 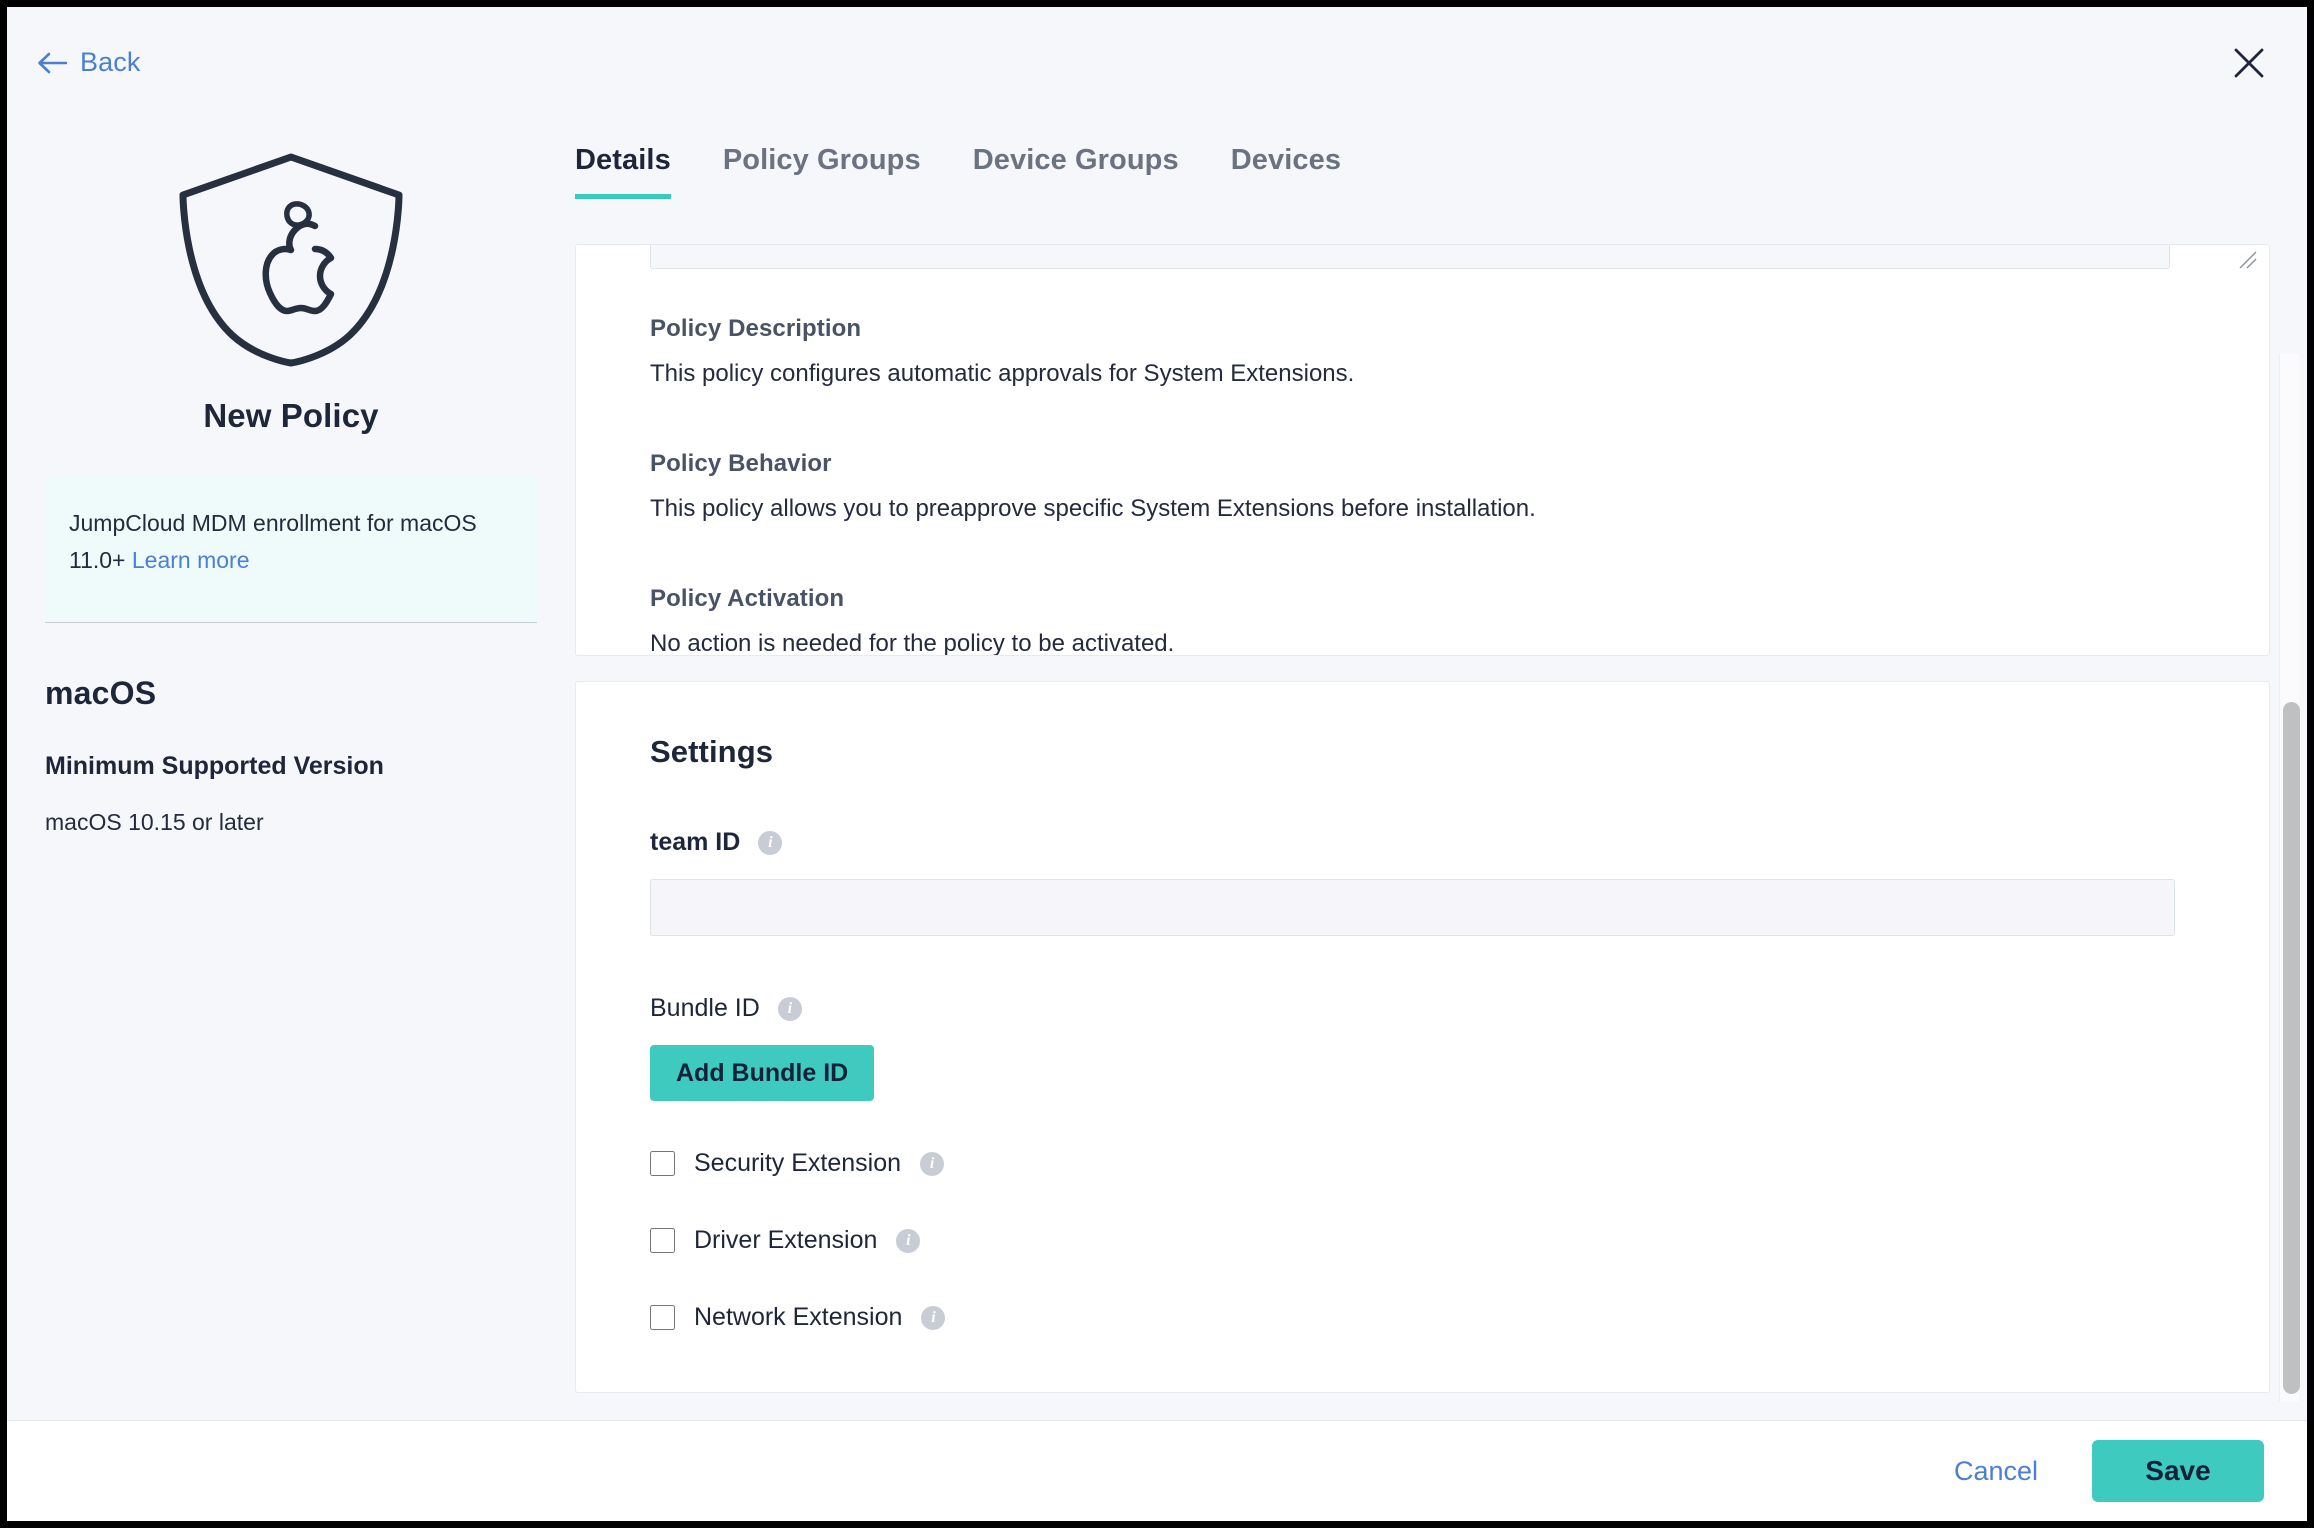 I want to click on min-supported-version-label: Minimum Supported Version, so click(x=214, y=765).